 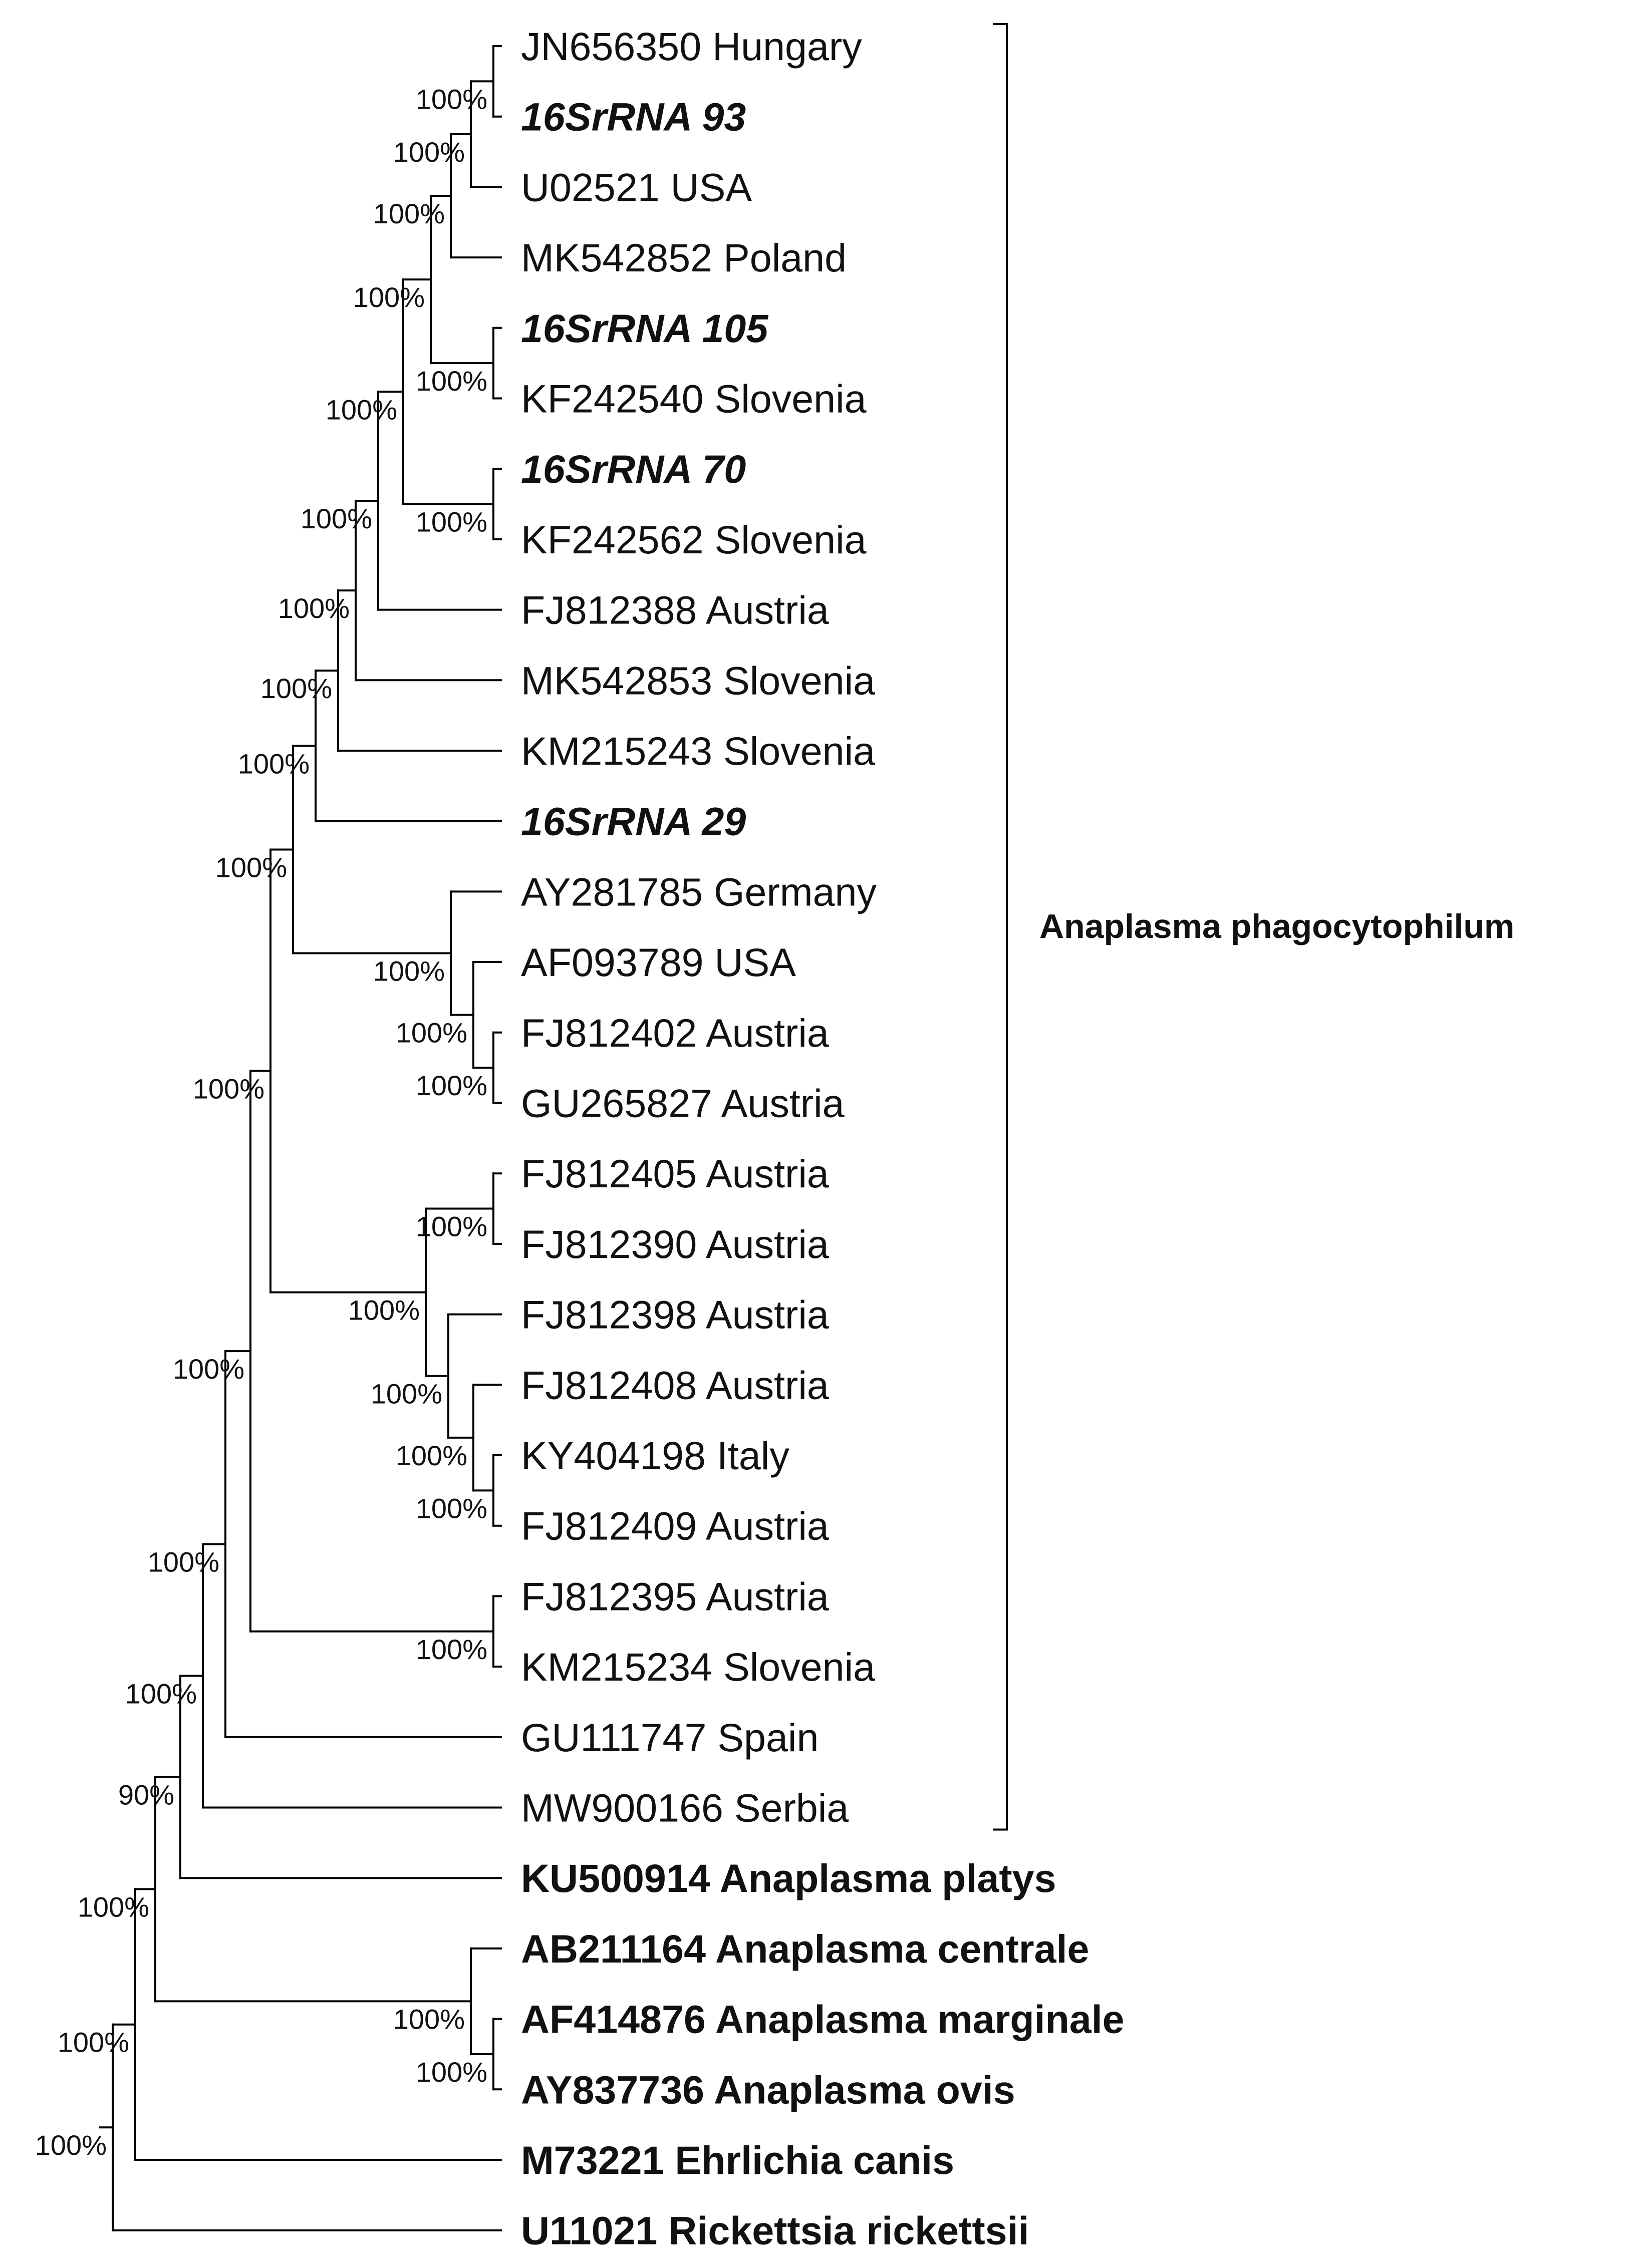 I want to click on support-value-n4: 100%, so click(x=451, y=381).